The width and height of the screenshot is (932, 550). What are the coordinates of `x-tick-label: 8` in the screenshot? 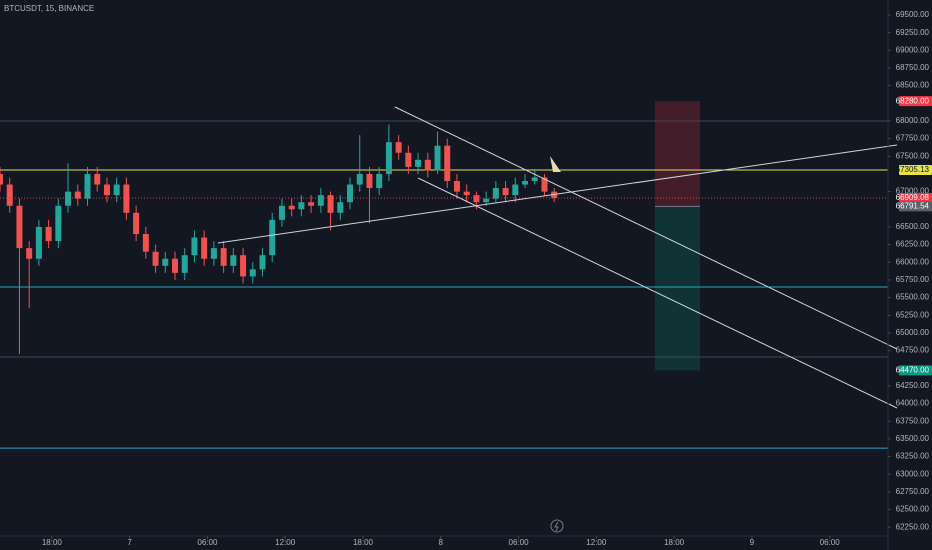 It's located at (441, 542).